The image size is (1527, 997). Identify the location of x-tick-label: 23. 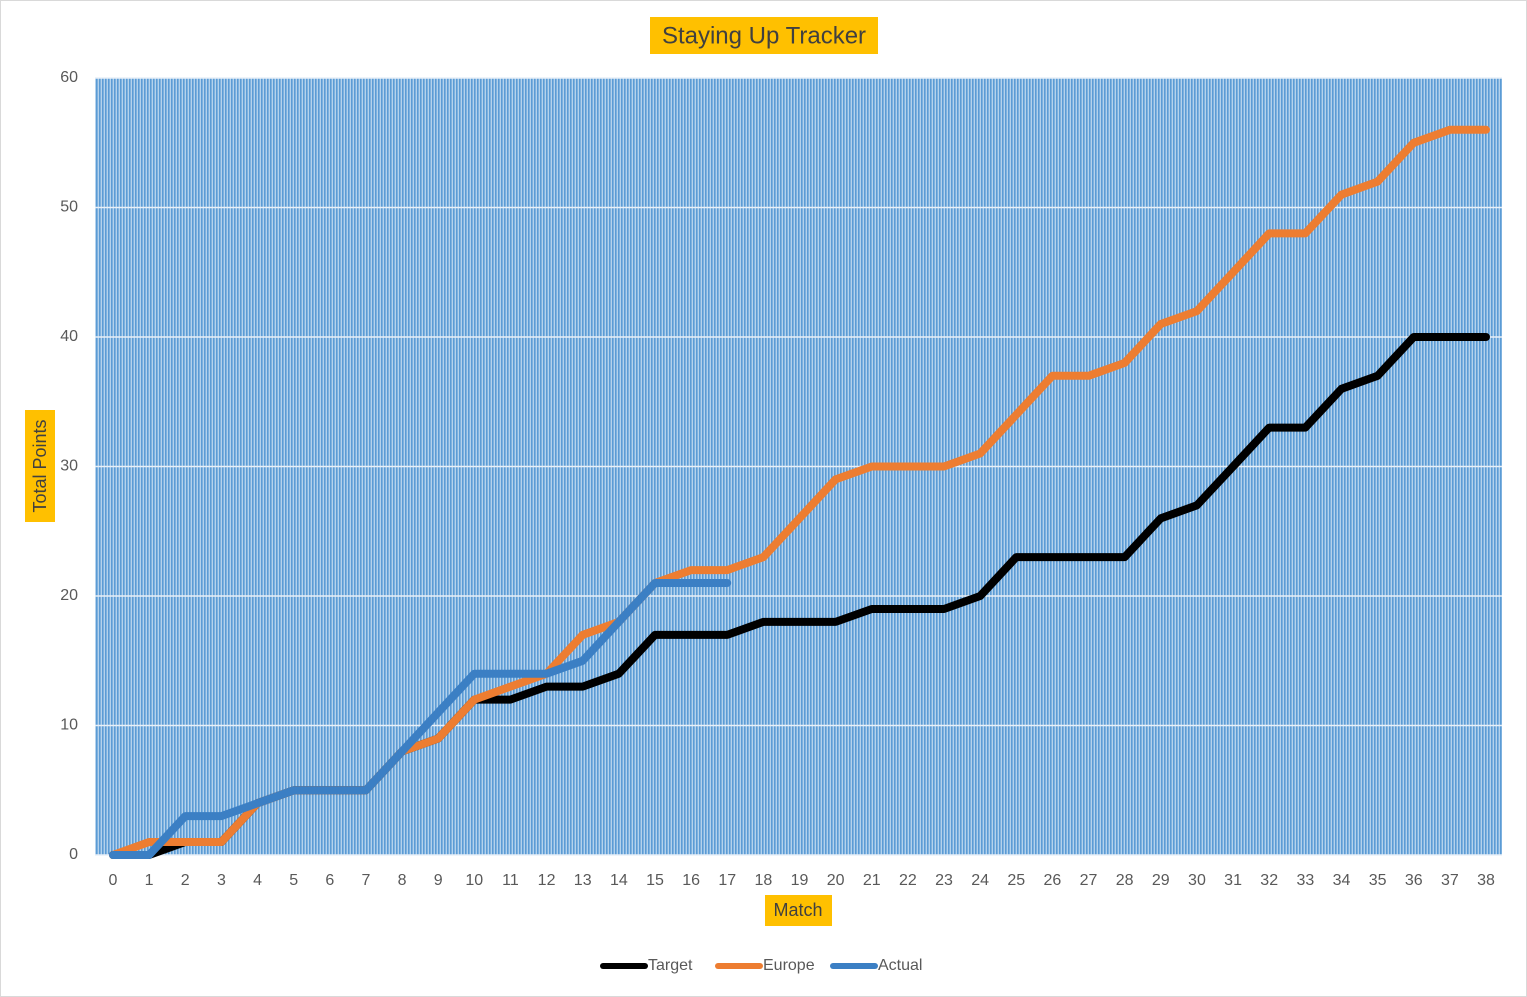
(944, 880).